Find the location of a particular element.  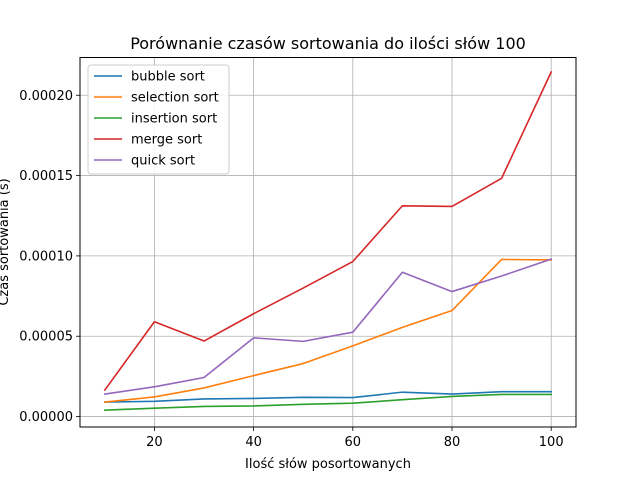

legend-box is located at coordinates (158, 119).